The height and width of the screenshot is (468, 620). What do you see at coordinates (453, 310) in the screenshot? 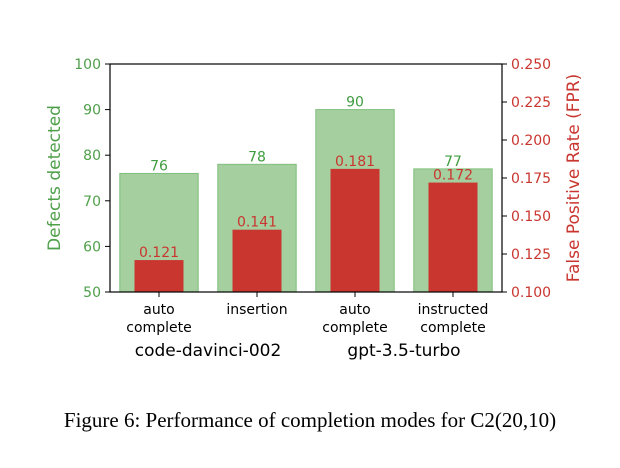
I see `x-tick-label: instructed` at bounding box center [453, 310].